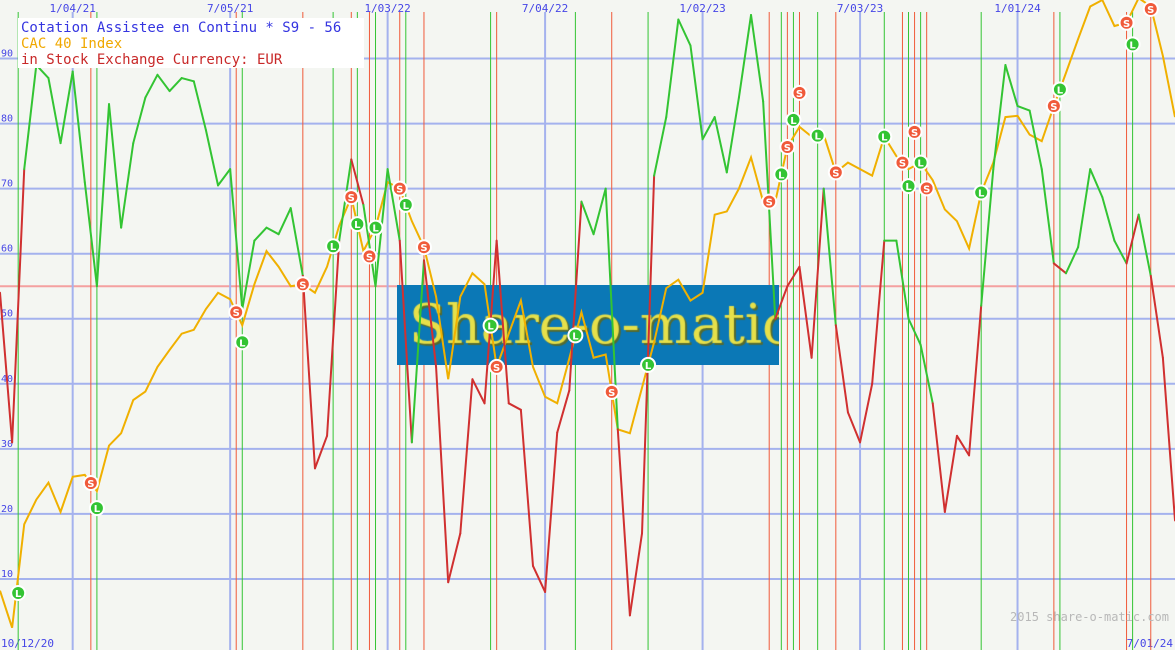 Image resolution: width=1175 pixels, height=650 pixels. What do you see at coordinates (7, 444) in the screenshot?
I see `y-tick-label: 30` at bounding box center [7, 444].